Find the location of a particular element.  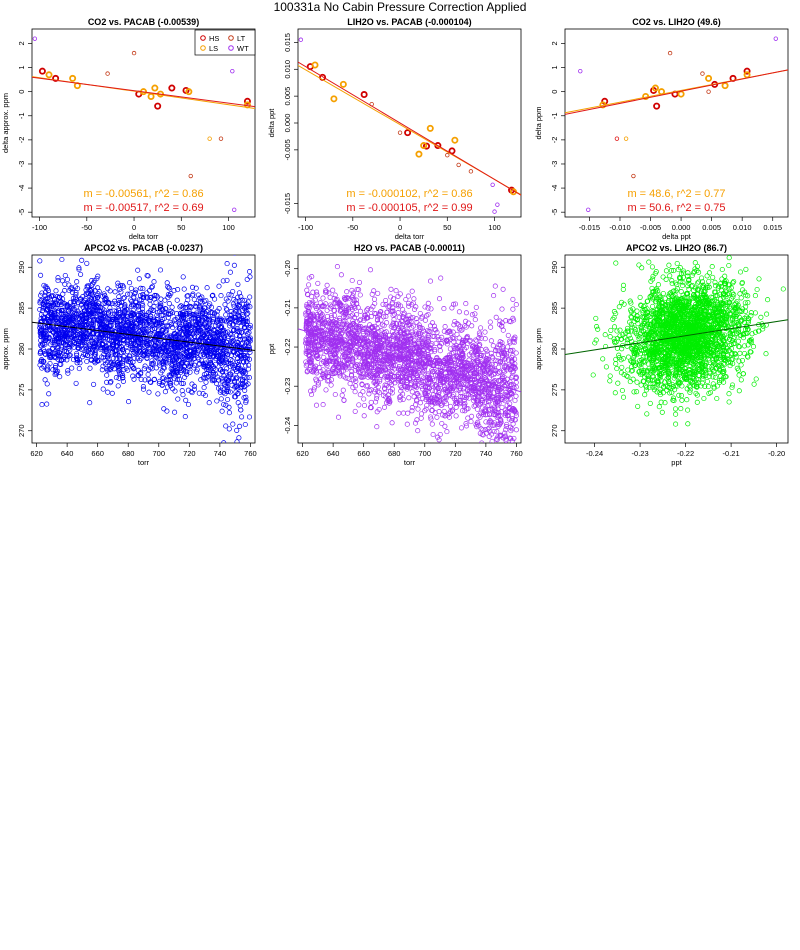

y-tick-label: 2 is located at coordinates (21, 43).